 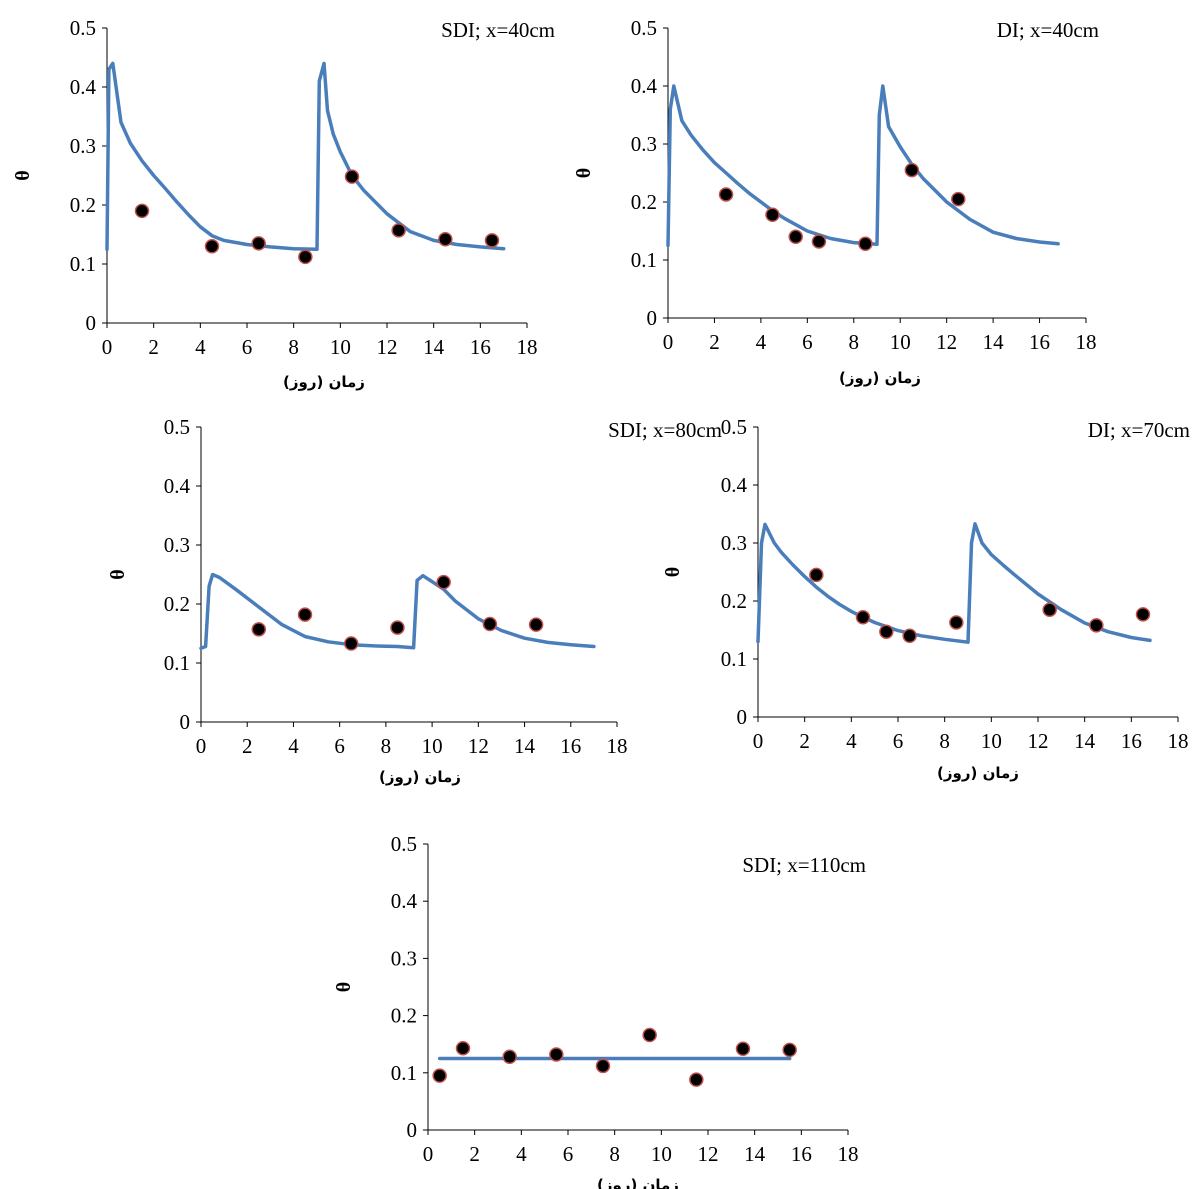 What do you see at coordinates (498, 30) in the screenshot?
I see `chart-title: SDI; x=40cm` at bounding box center [498, 30].